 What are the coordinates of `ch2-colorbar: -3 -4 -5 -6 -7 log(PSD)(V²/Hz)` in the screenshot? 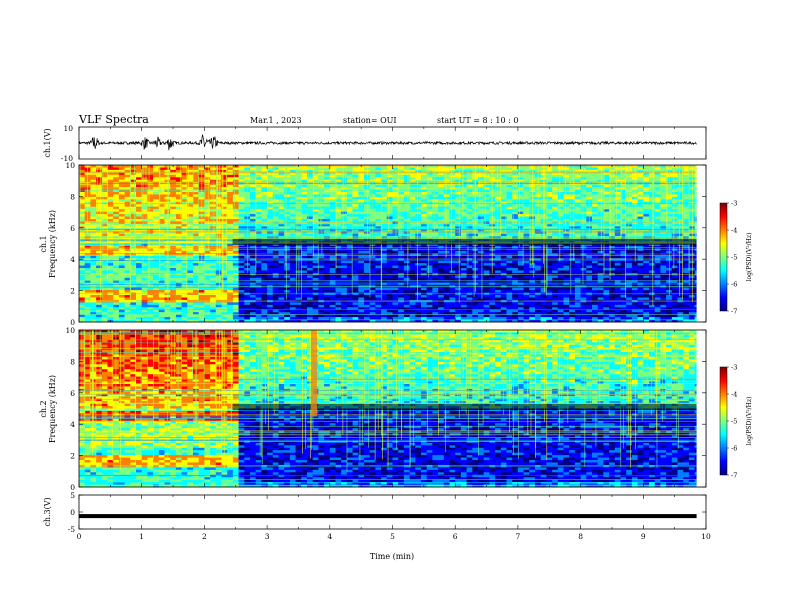 It's located at (736, 422).